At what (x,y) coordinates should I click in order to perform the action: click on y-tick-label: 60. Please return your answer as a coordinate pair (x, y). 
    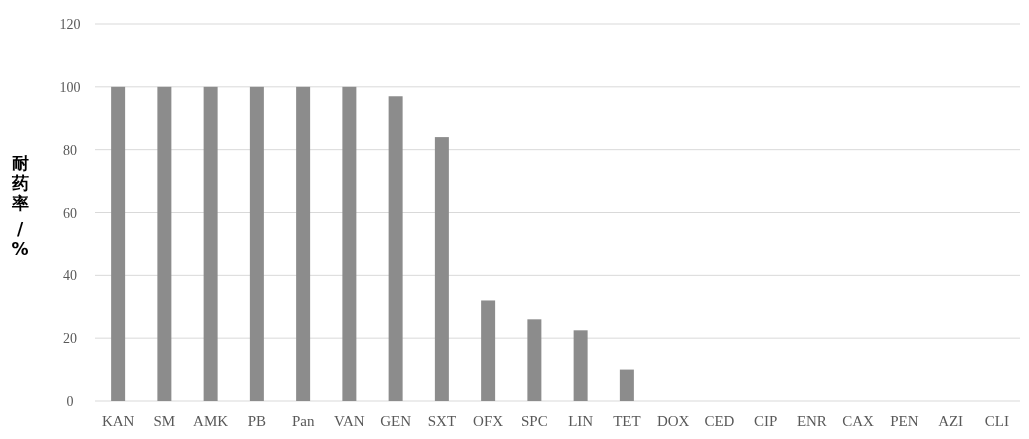
    Looking at the image, I should click on (70, 213).